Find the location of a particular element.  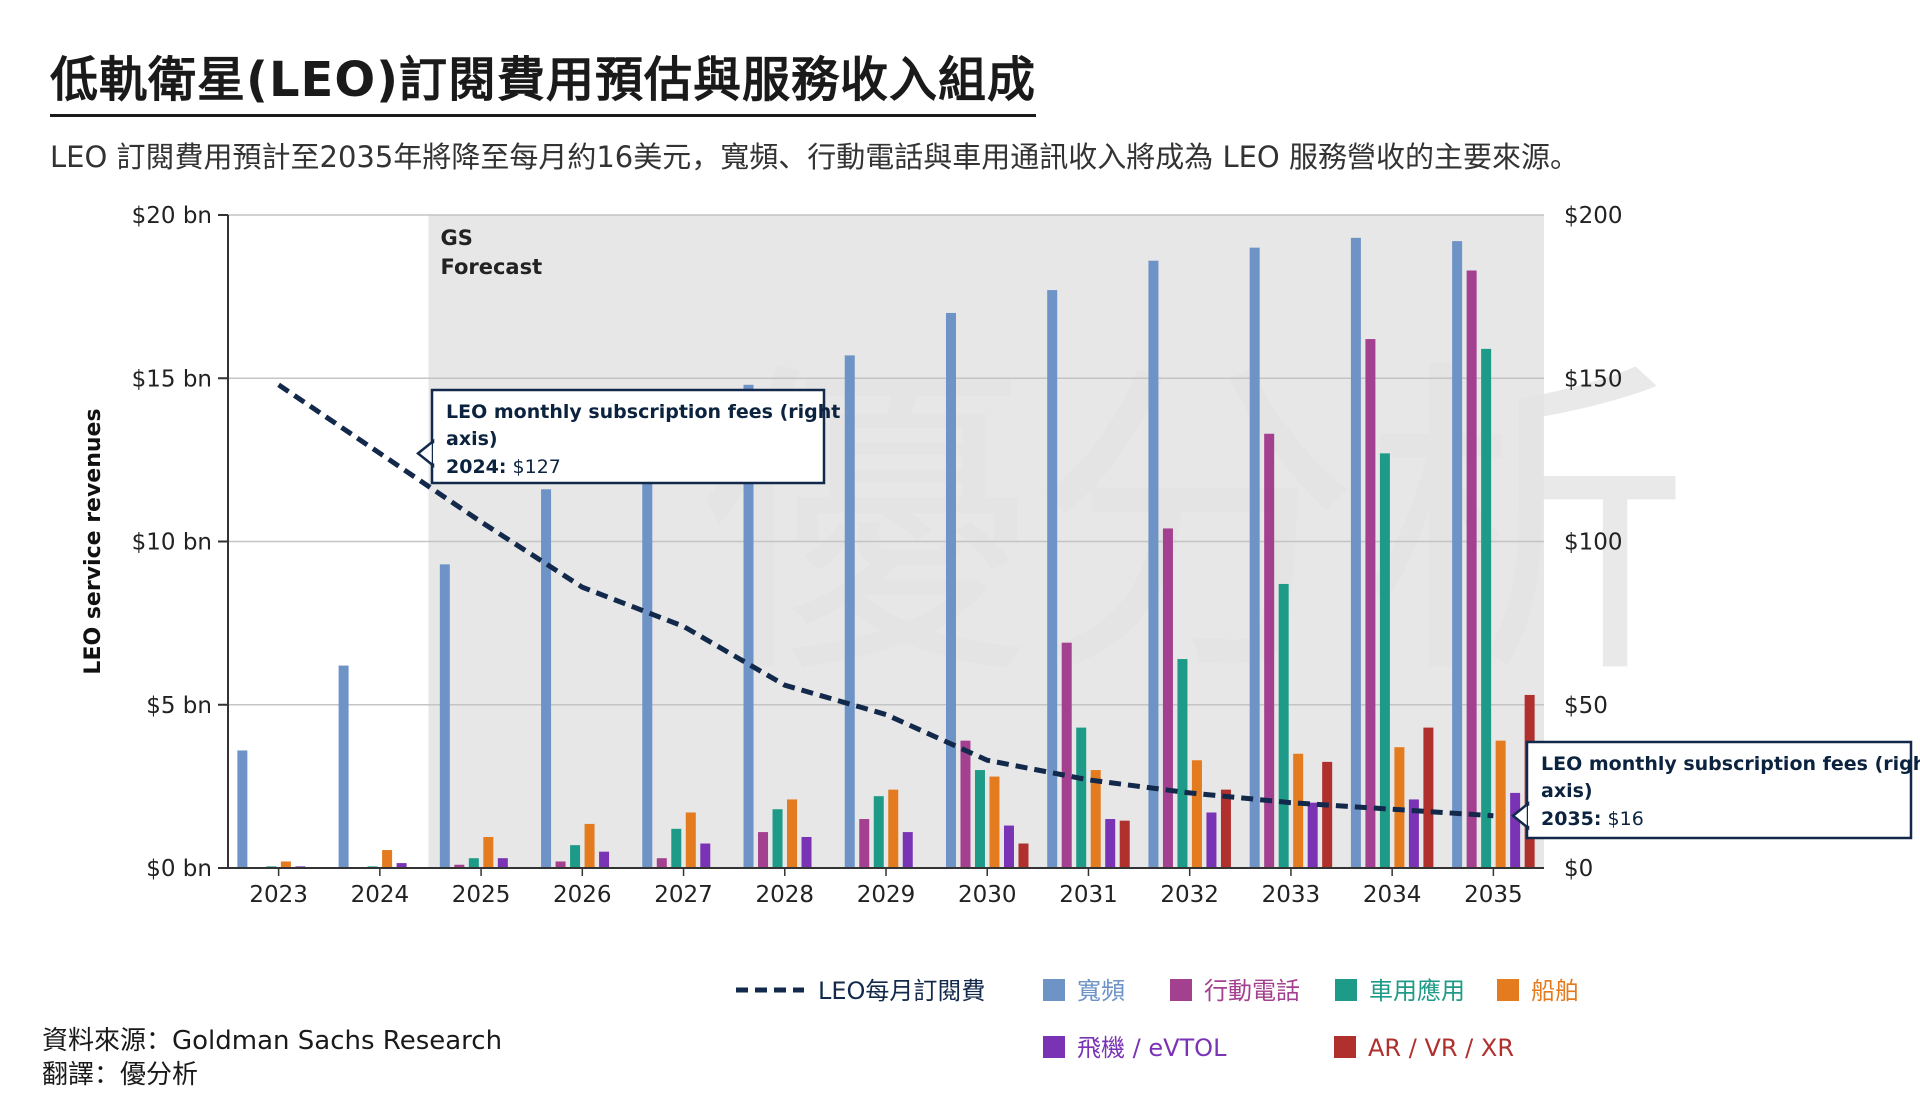

bar-broadband-2031 is located at coordinates (1052, 579).